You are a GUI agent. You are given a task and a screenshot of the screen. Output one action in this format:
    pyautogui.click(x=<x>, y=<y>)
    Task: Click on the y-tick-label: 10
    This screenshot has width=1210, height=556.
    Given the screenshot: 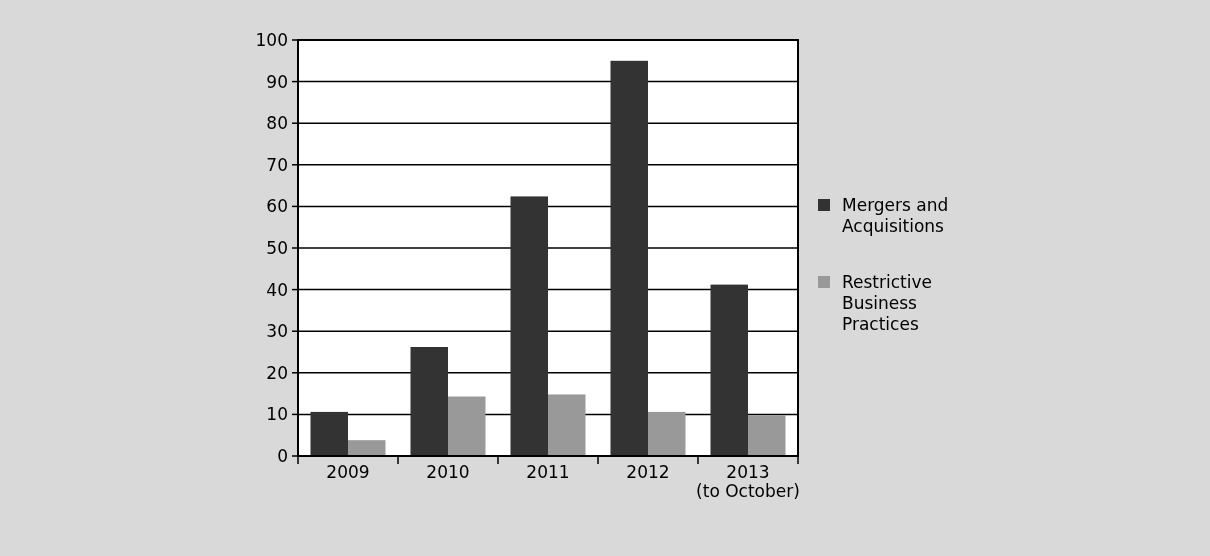 What is the action you would take?
    pyautogui.click(x=277, y=414)
    